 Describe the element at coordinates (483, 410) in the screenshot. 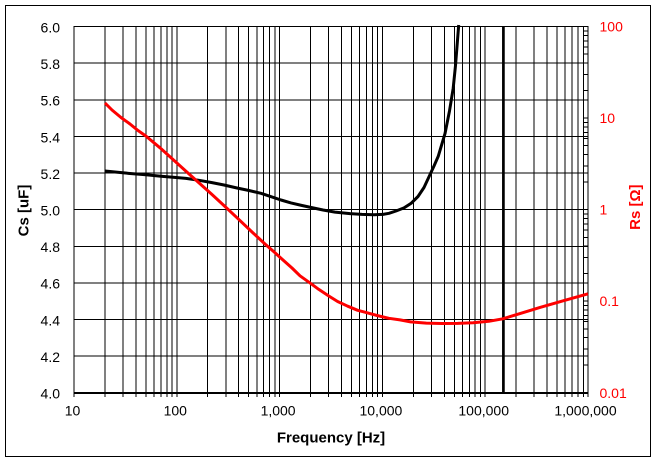

I see `svg-text: 100,000` at that location.